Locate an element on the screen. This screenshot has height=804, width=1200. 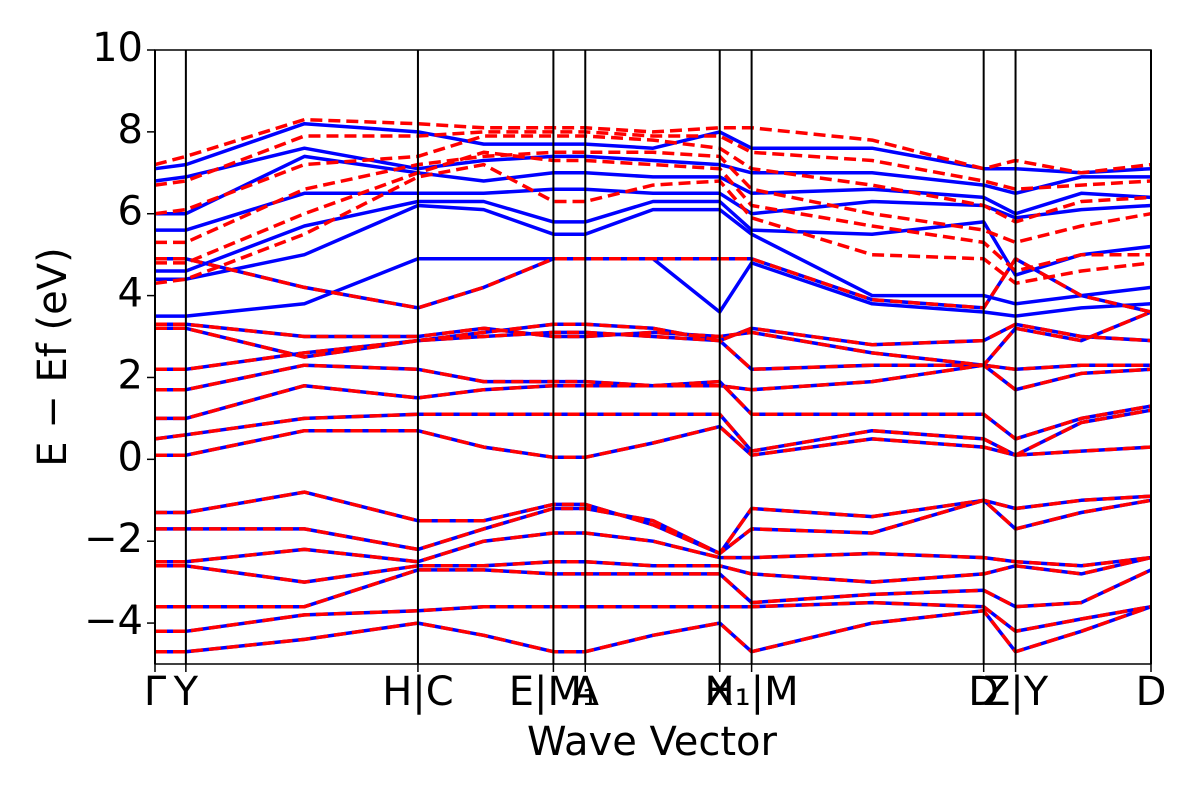
y-tick-label: 4 is located at coordinates (130, 294).